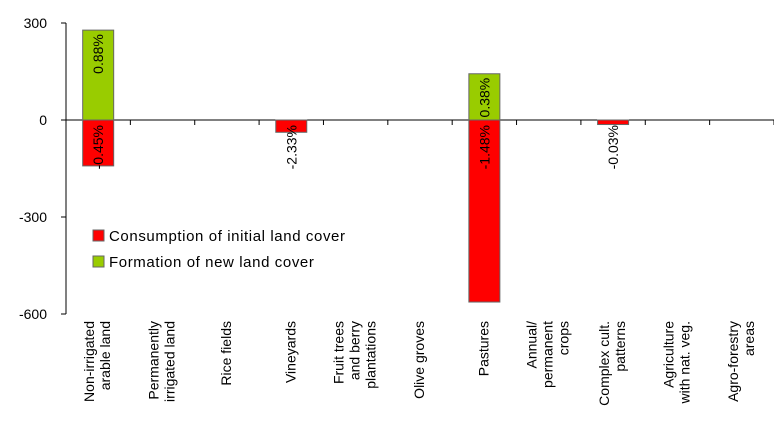 This screenshot has height=439, width=774. What do you see at coordinates (339, 352) in the screenshot?
I see `category-label: Fruit trees` at bounding box center [339, 352].